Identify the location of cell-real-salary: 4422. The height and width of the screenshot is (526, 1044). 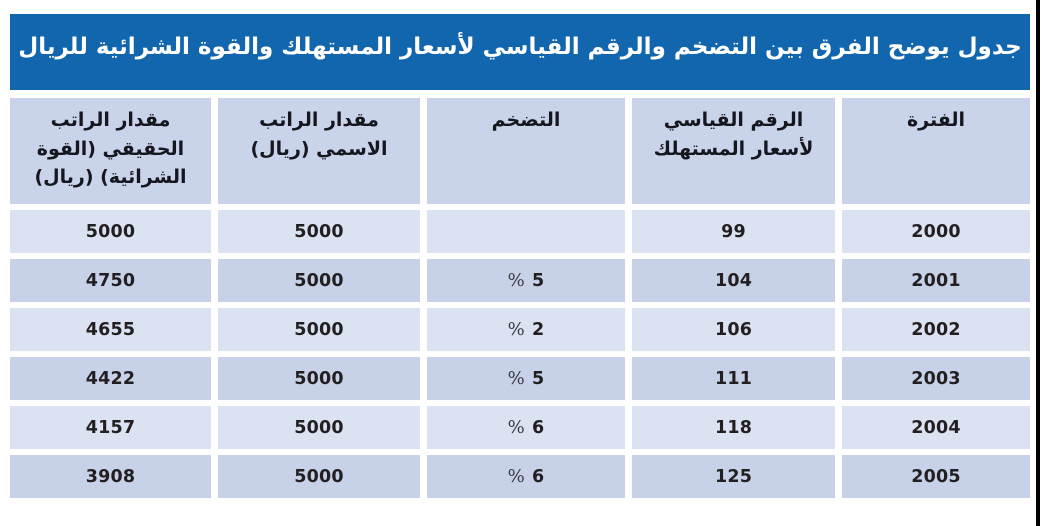
(110, 378).